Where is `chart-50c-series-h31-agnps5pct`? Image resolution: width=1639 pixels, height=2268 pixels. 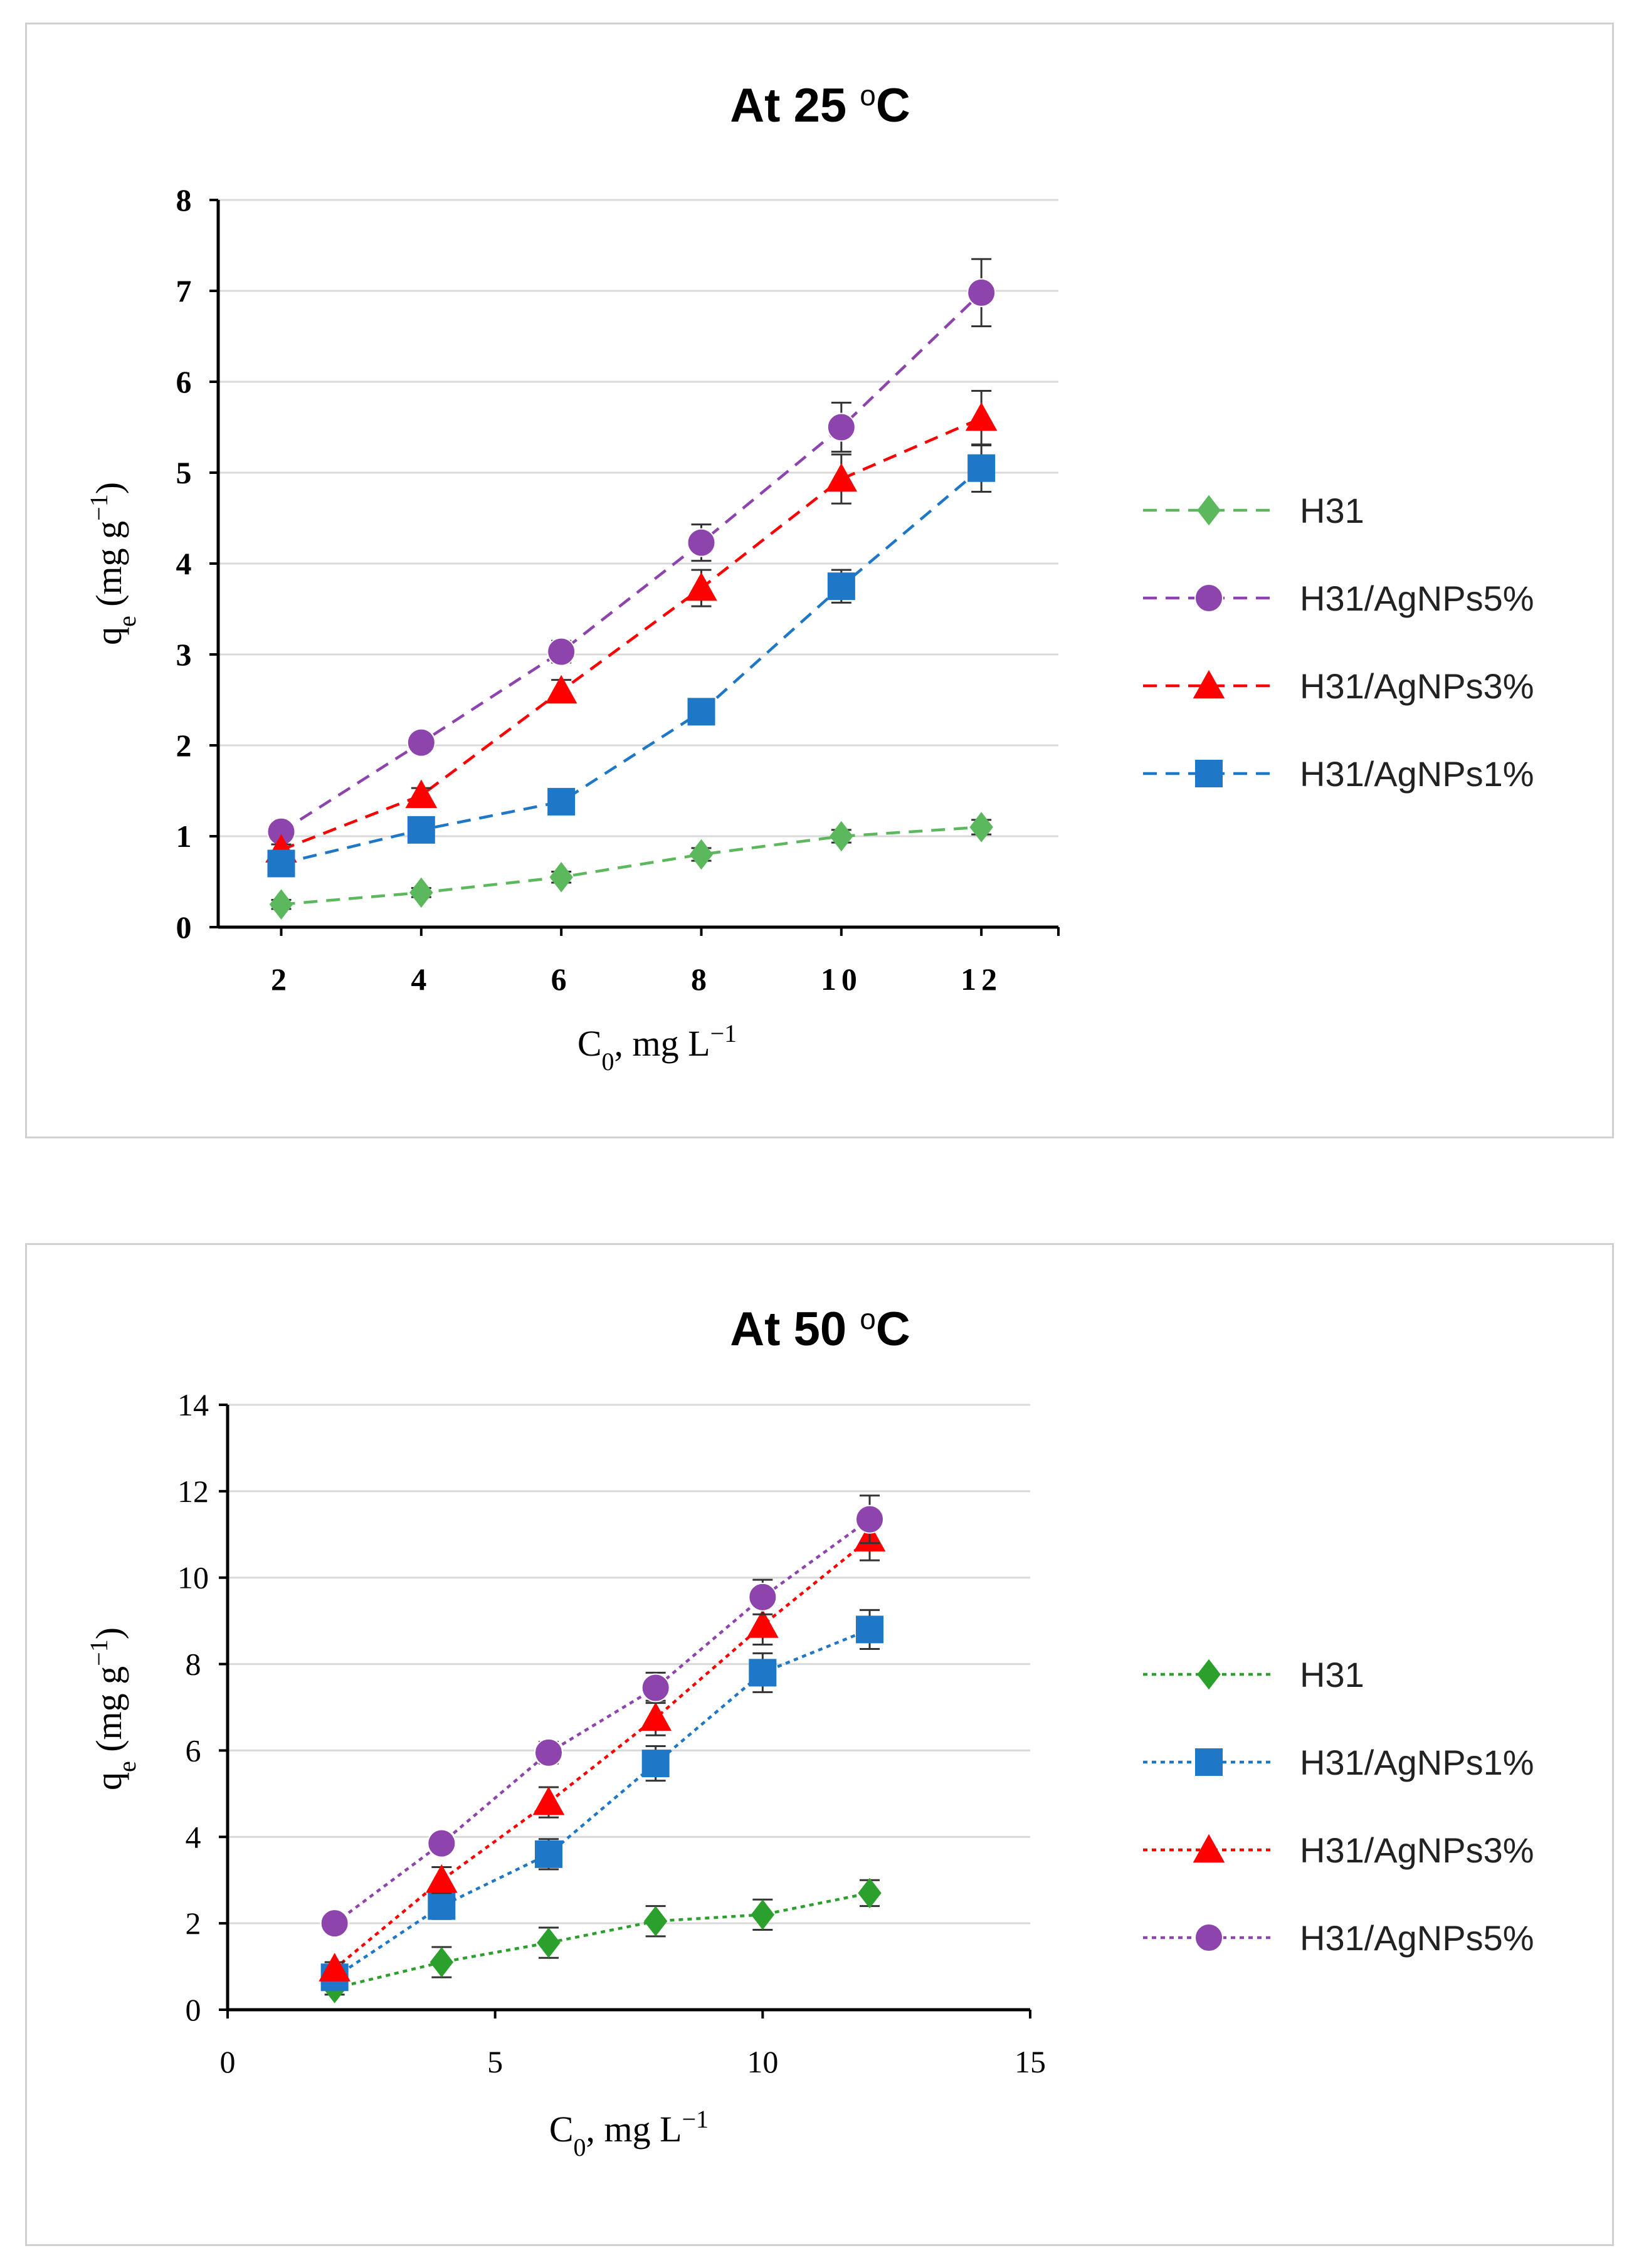
chart-50c-series-h31-agnps5pct is located at coordinates (602, 1716).